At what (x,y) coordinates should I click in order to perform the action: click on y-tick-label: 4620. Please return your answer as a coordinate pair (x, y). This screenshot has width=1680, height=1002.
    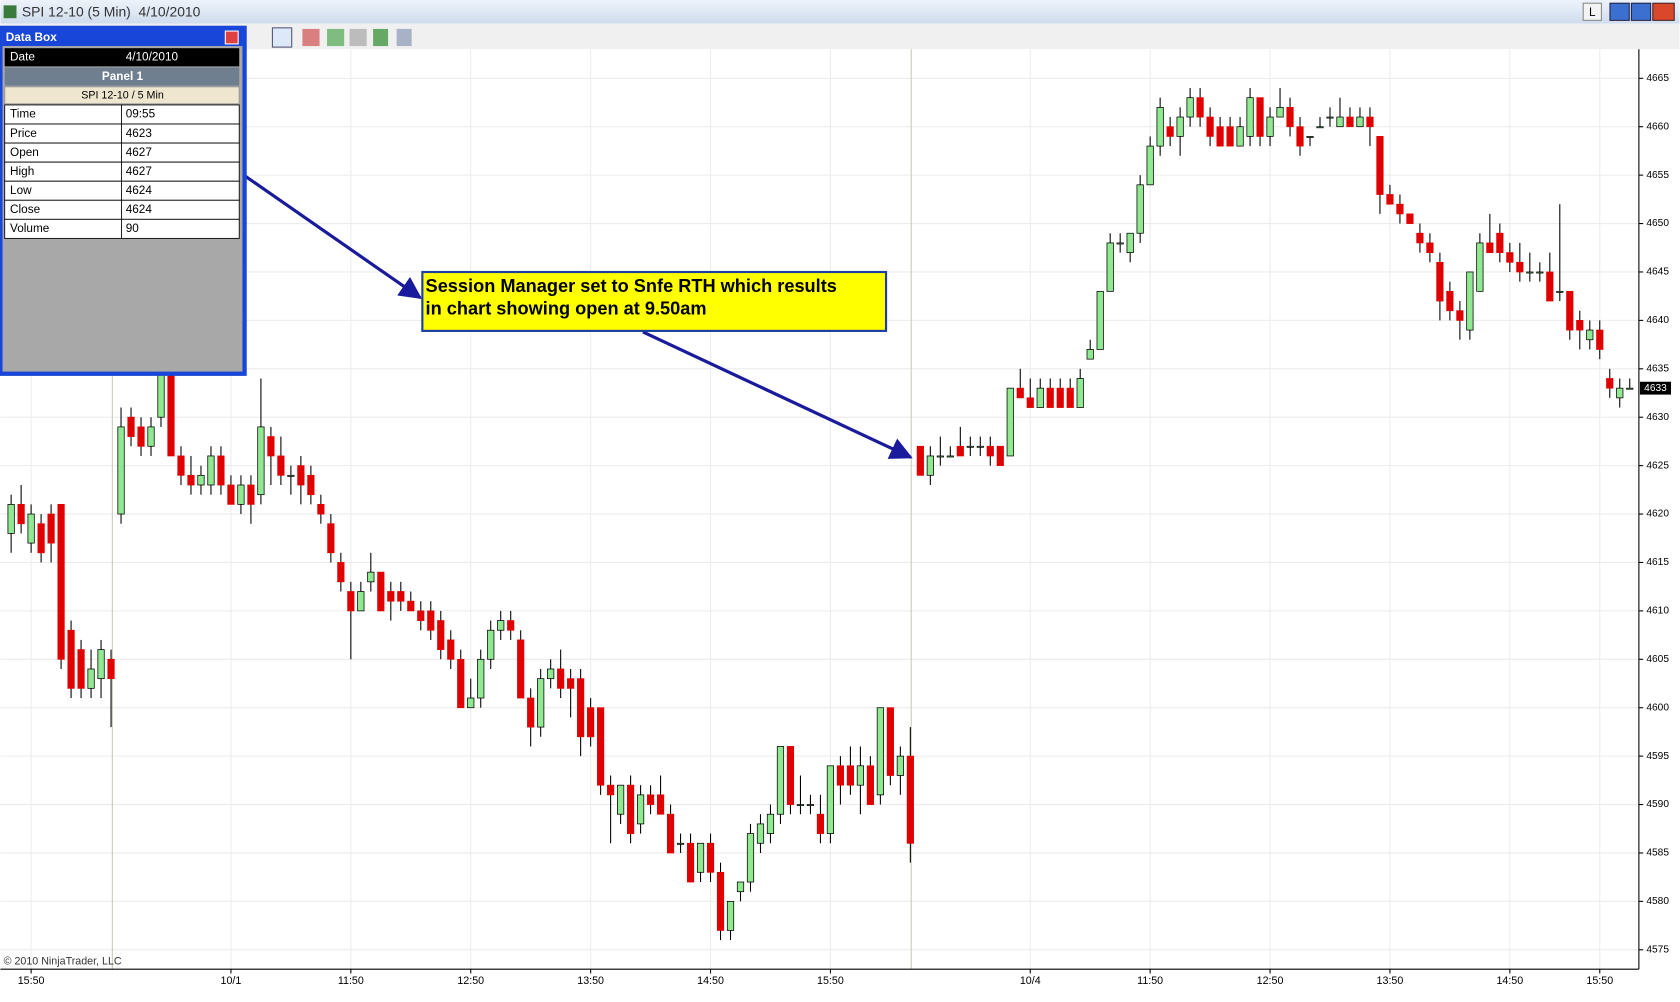
    Looking at the image, I should click on (1657, 514).